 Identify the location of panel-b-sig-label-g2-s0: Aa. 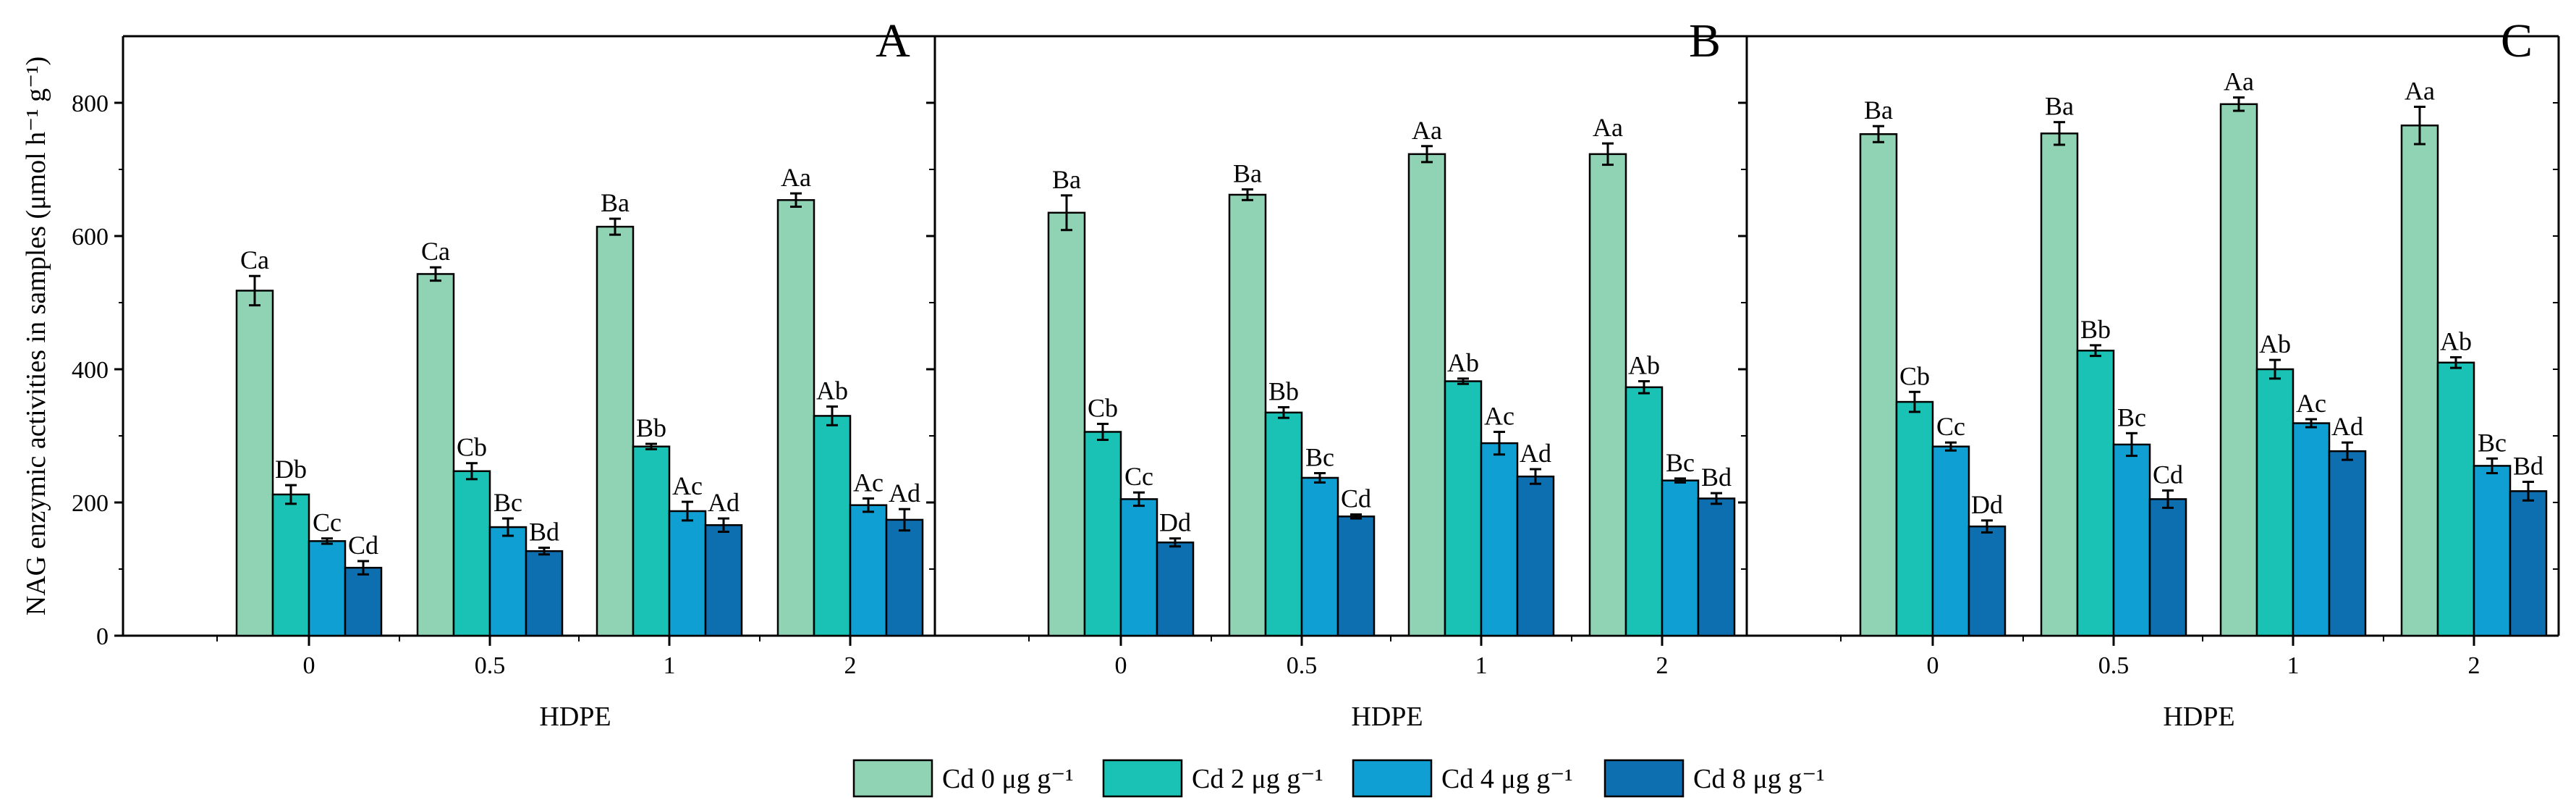
(1427, 130).